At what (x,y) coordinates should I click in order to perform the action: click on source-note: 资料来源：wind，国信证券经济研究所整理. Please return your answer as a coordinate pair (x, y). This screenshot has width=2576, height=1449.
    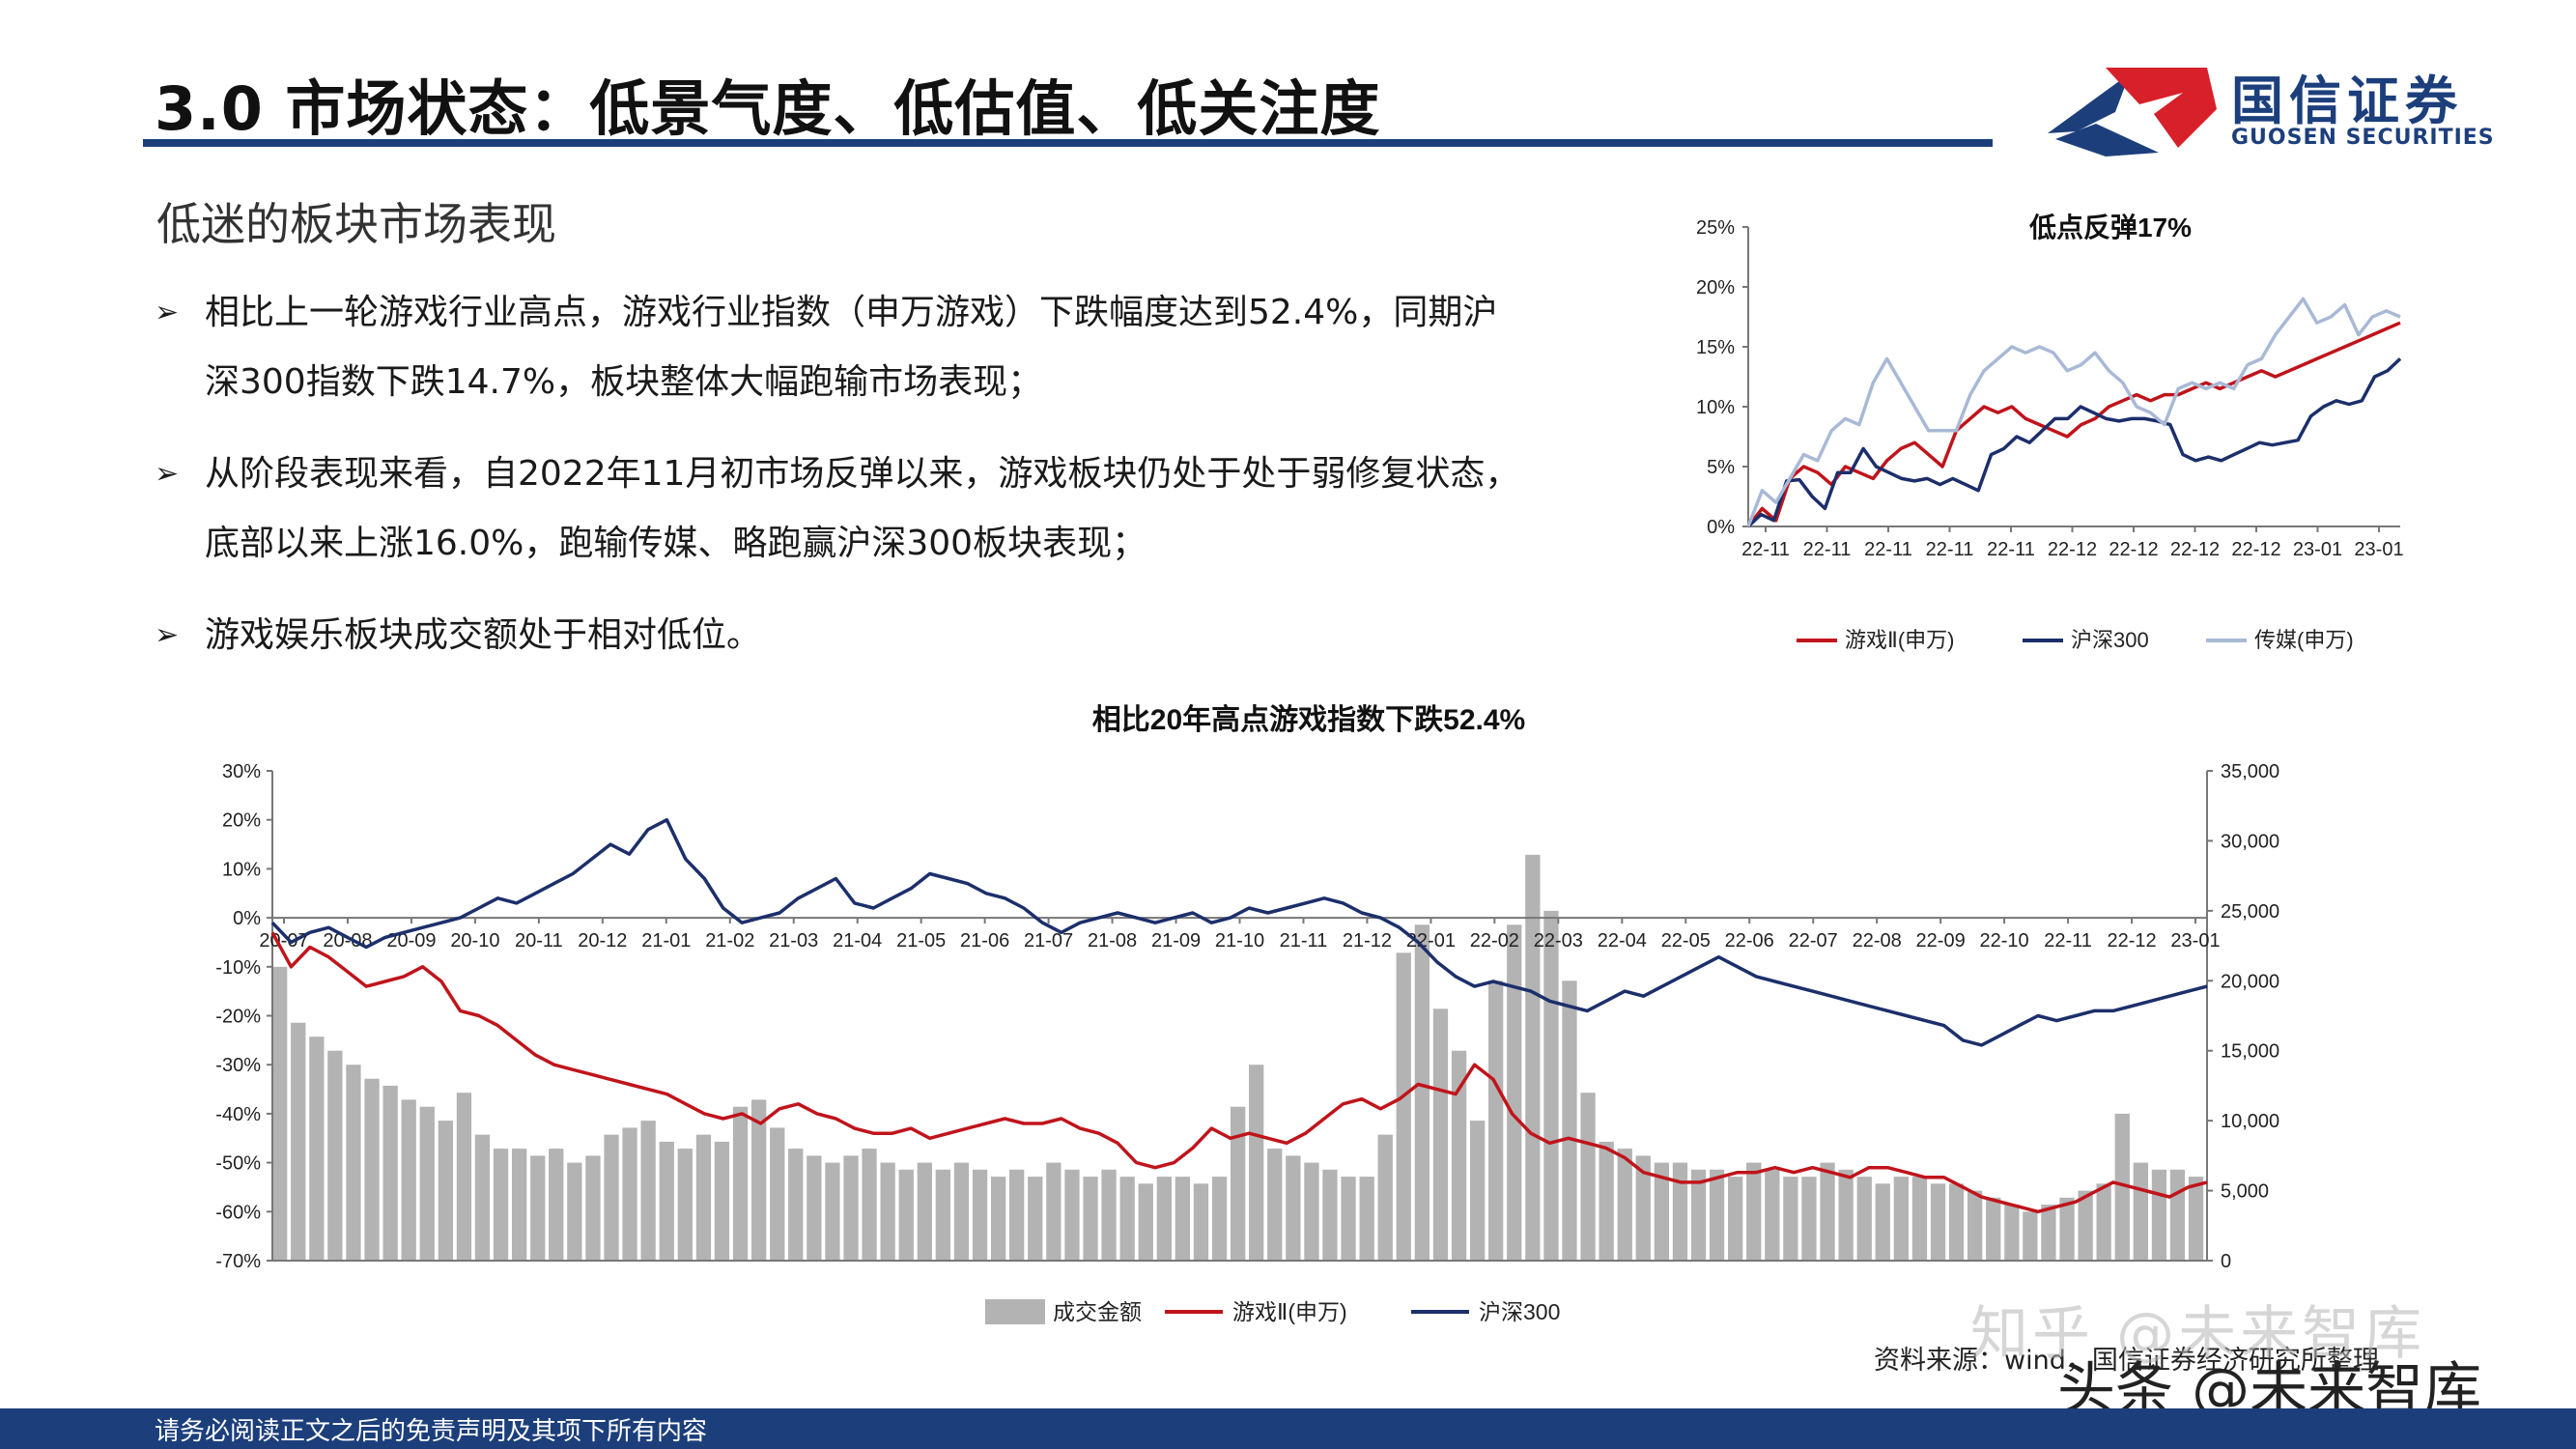
    Looking at the image, I should click on (2126, 1361).